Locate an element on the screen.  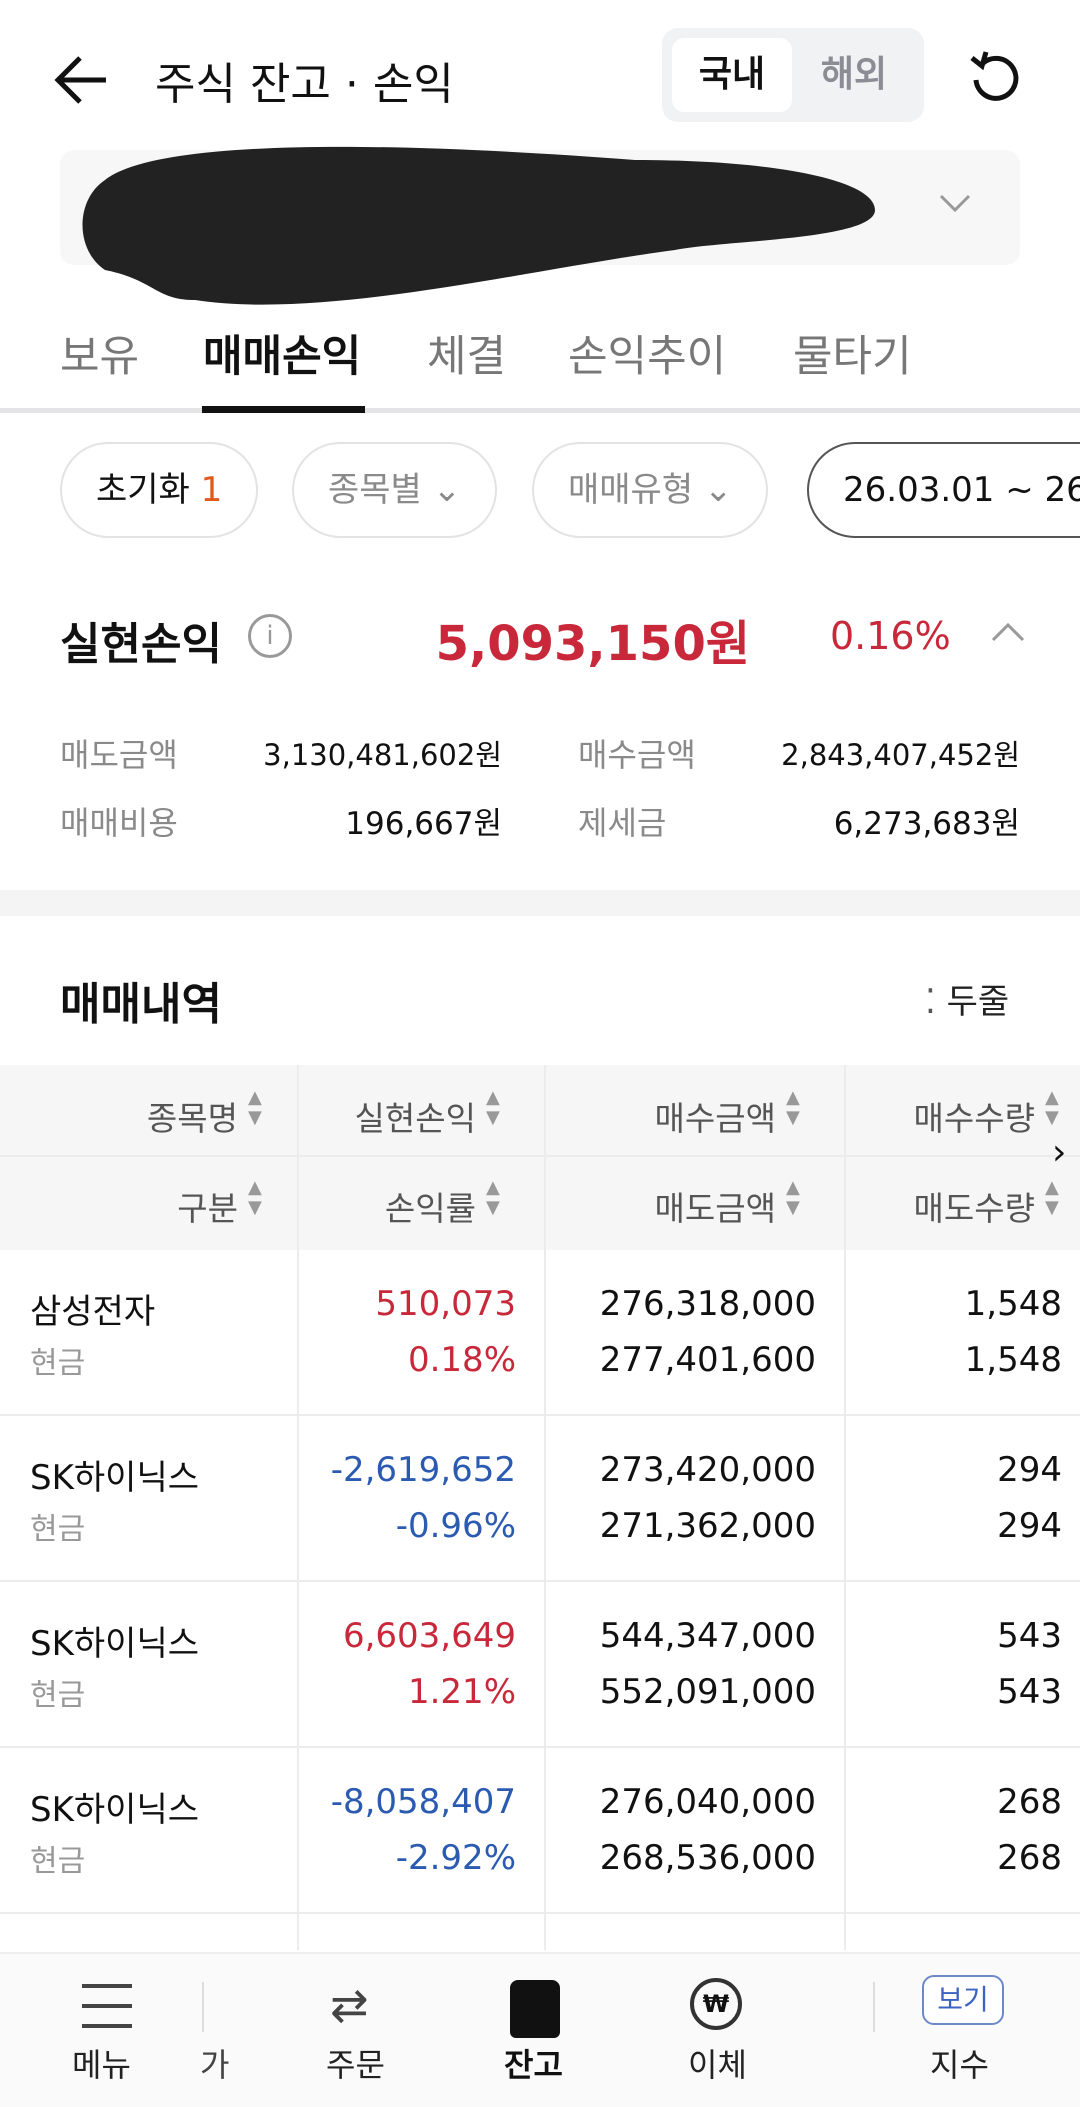
trade-type-filter-chip: 매매유형 ⌄ is located at coordinates (650, 490).